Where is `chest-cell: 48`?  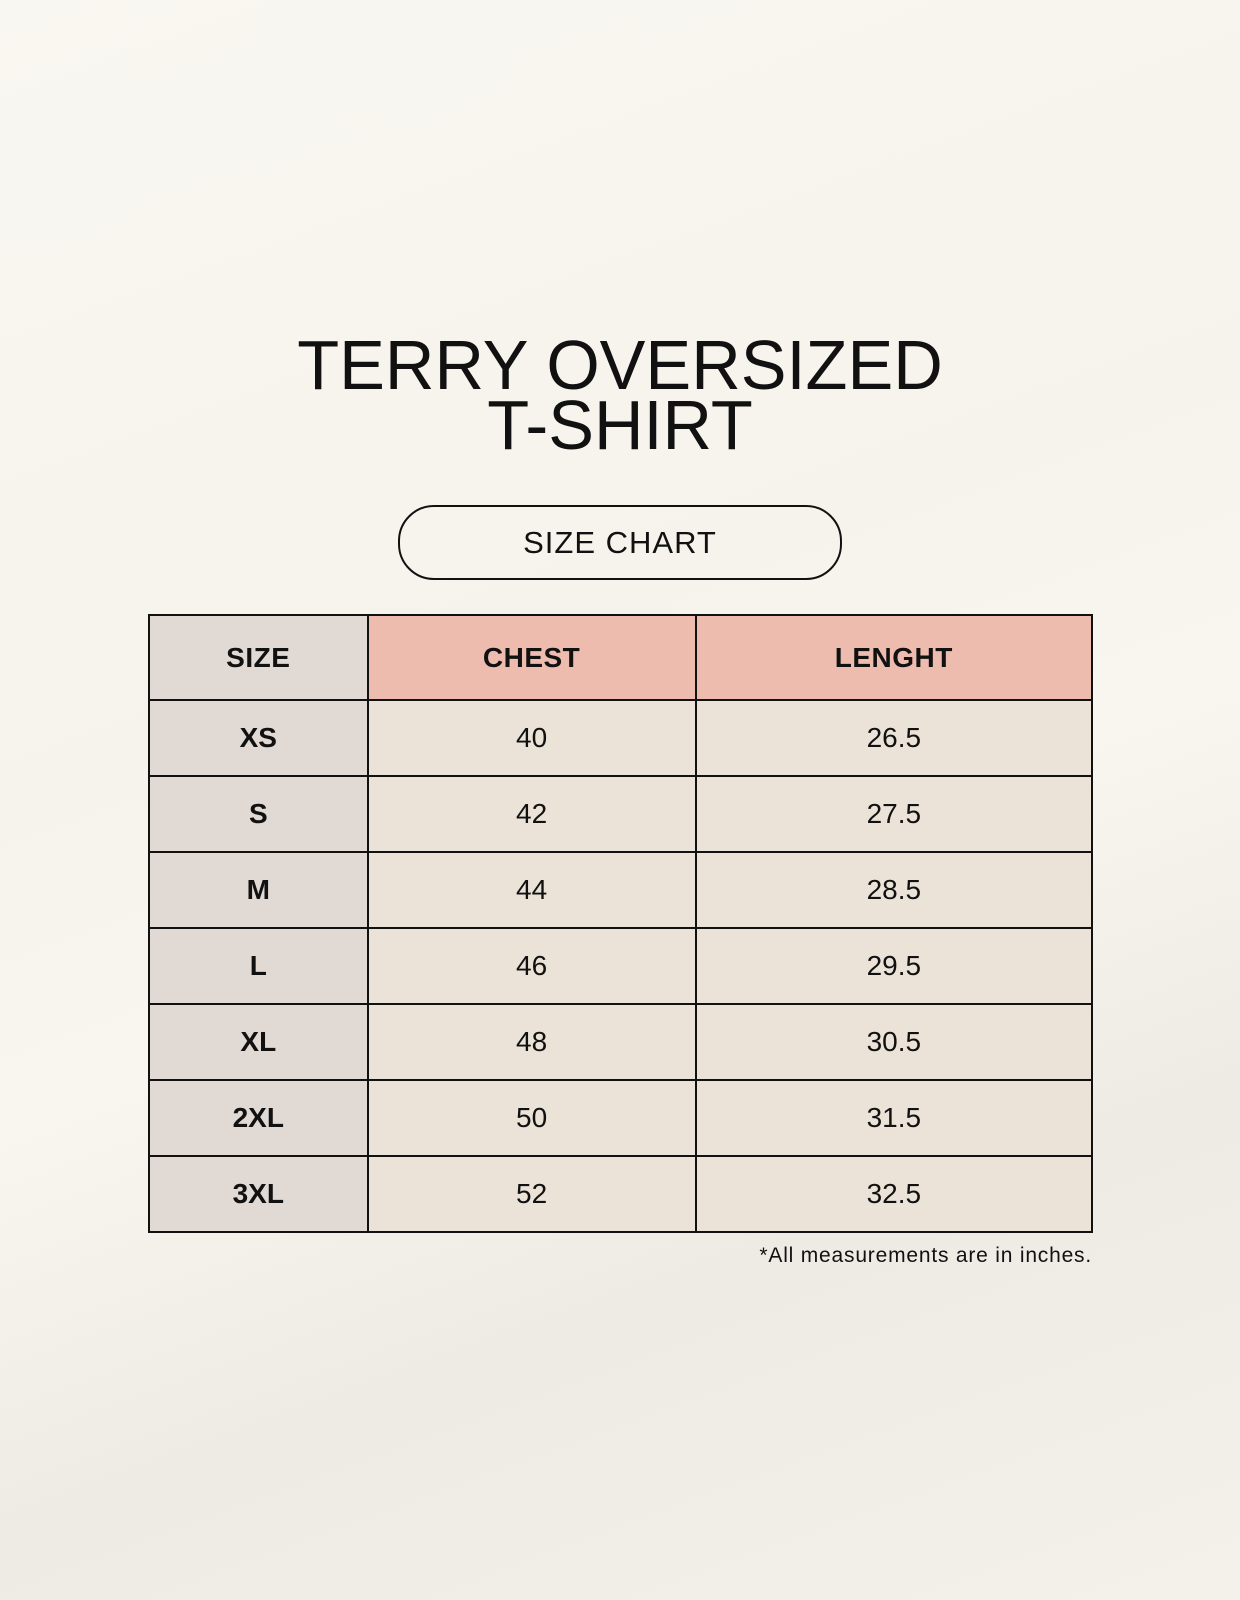 chest-cell: 48 is located at coordinates (531, 1042).